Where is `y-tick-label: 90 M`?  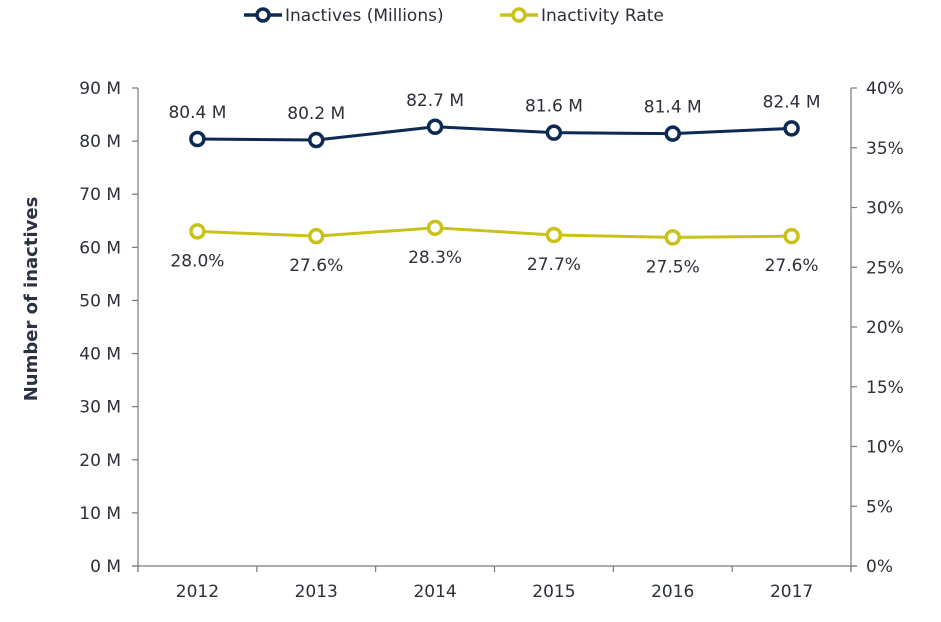 y-tick-label: 90 M is located at coordinates (100, 89).